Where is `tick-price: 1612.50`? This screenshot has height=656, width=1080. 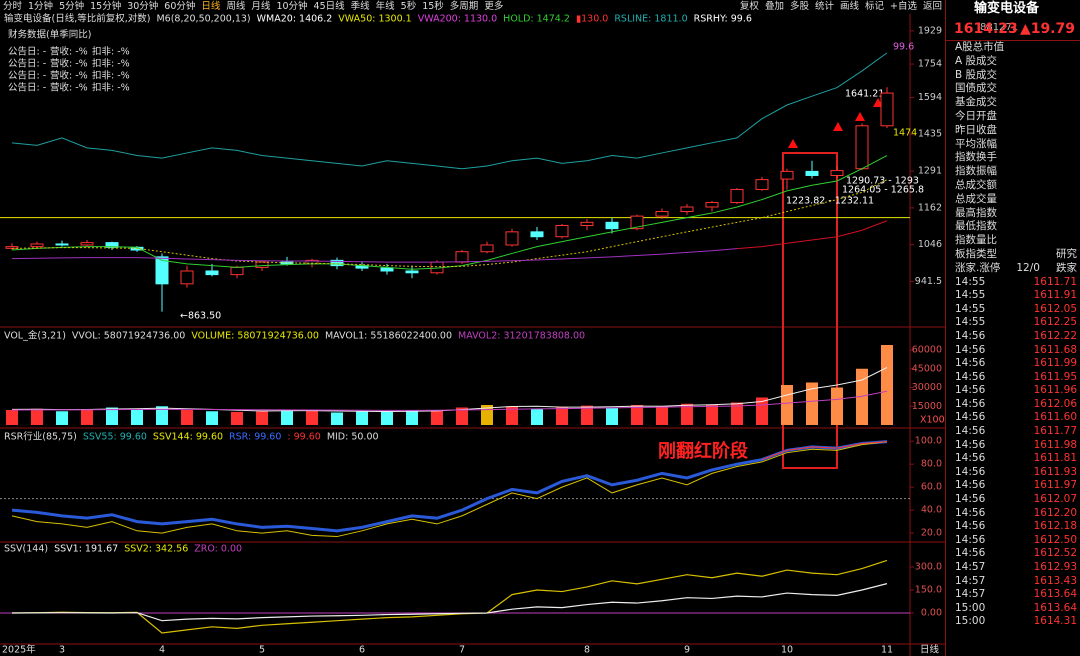
tick-price: 1612.50 is located at coordinates (1055, 539).